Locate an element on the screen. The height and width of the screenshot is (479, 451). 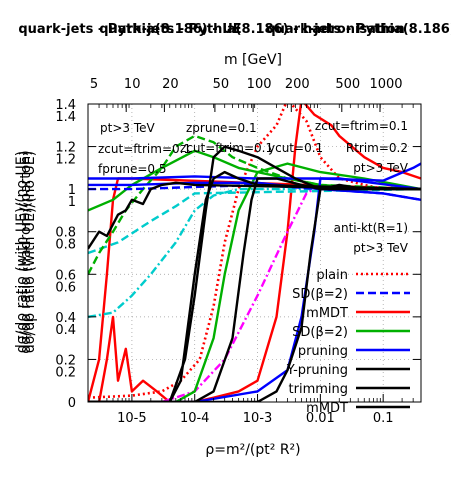
x-tick-label-2: 10-3 is located at coordinates (258, 418).